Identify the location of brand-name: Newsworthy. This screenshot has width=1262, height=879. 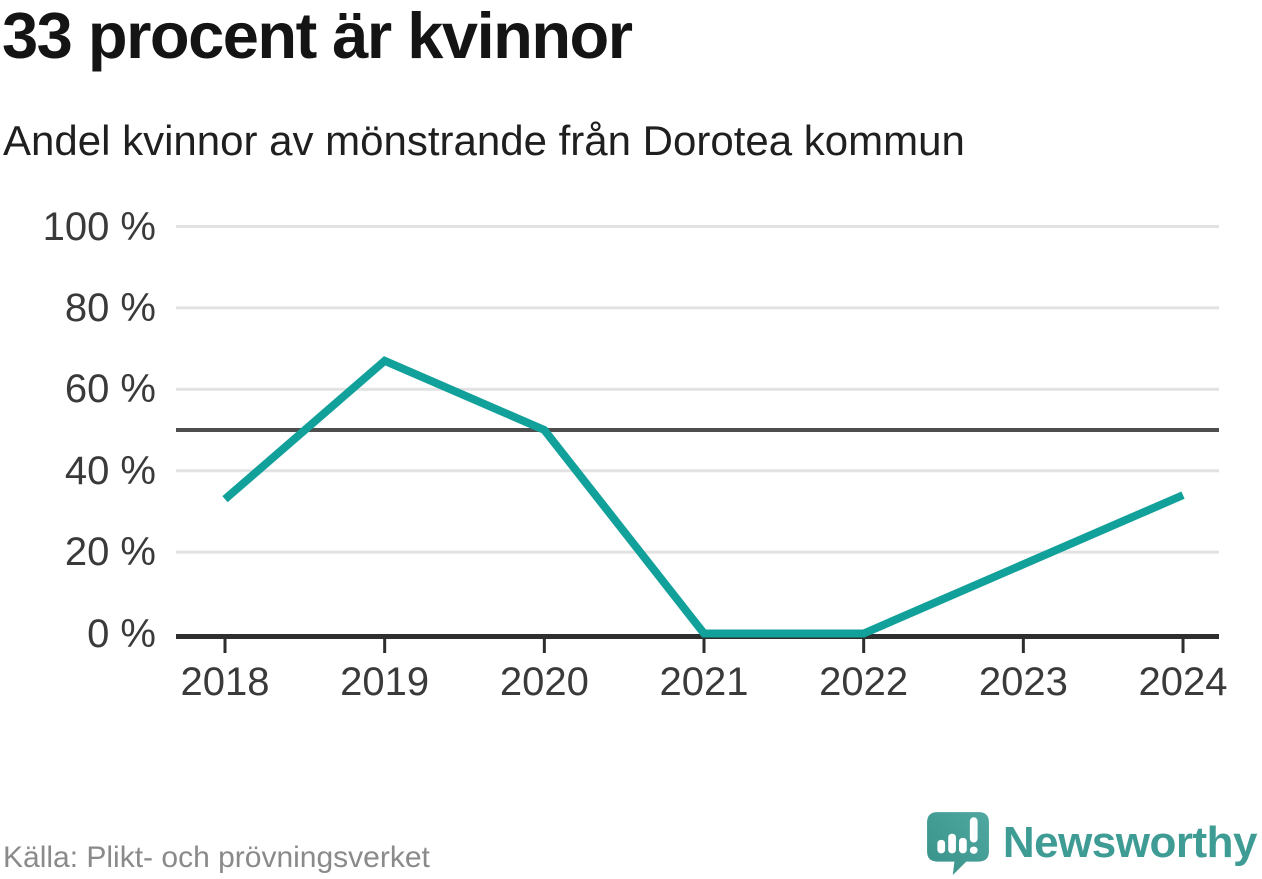
(1130, 842).